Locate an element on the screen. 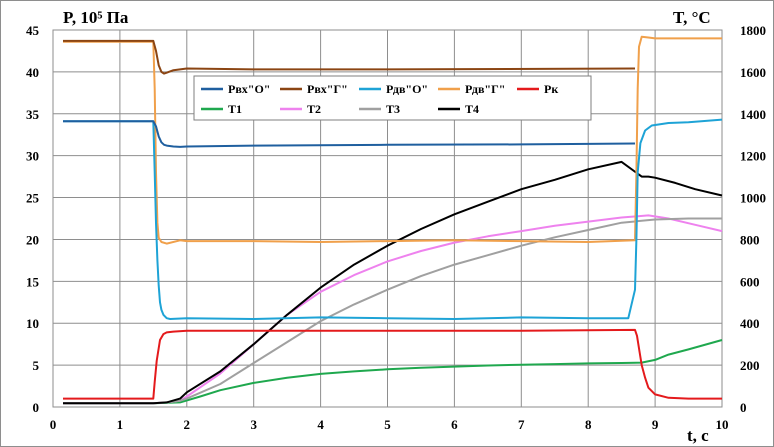 Image resolution: width=774 pixels, height=447 pixels. legend-label: T3 is located at coordinates (393, 109).